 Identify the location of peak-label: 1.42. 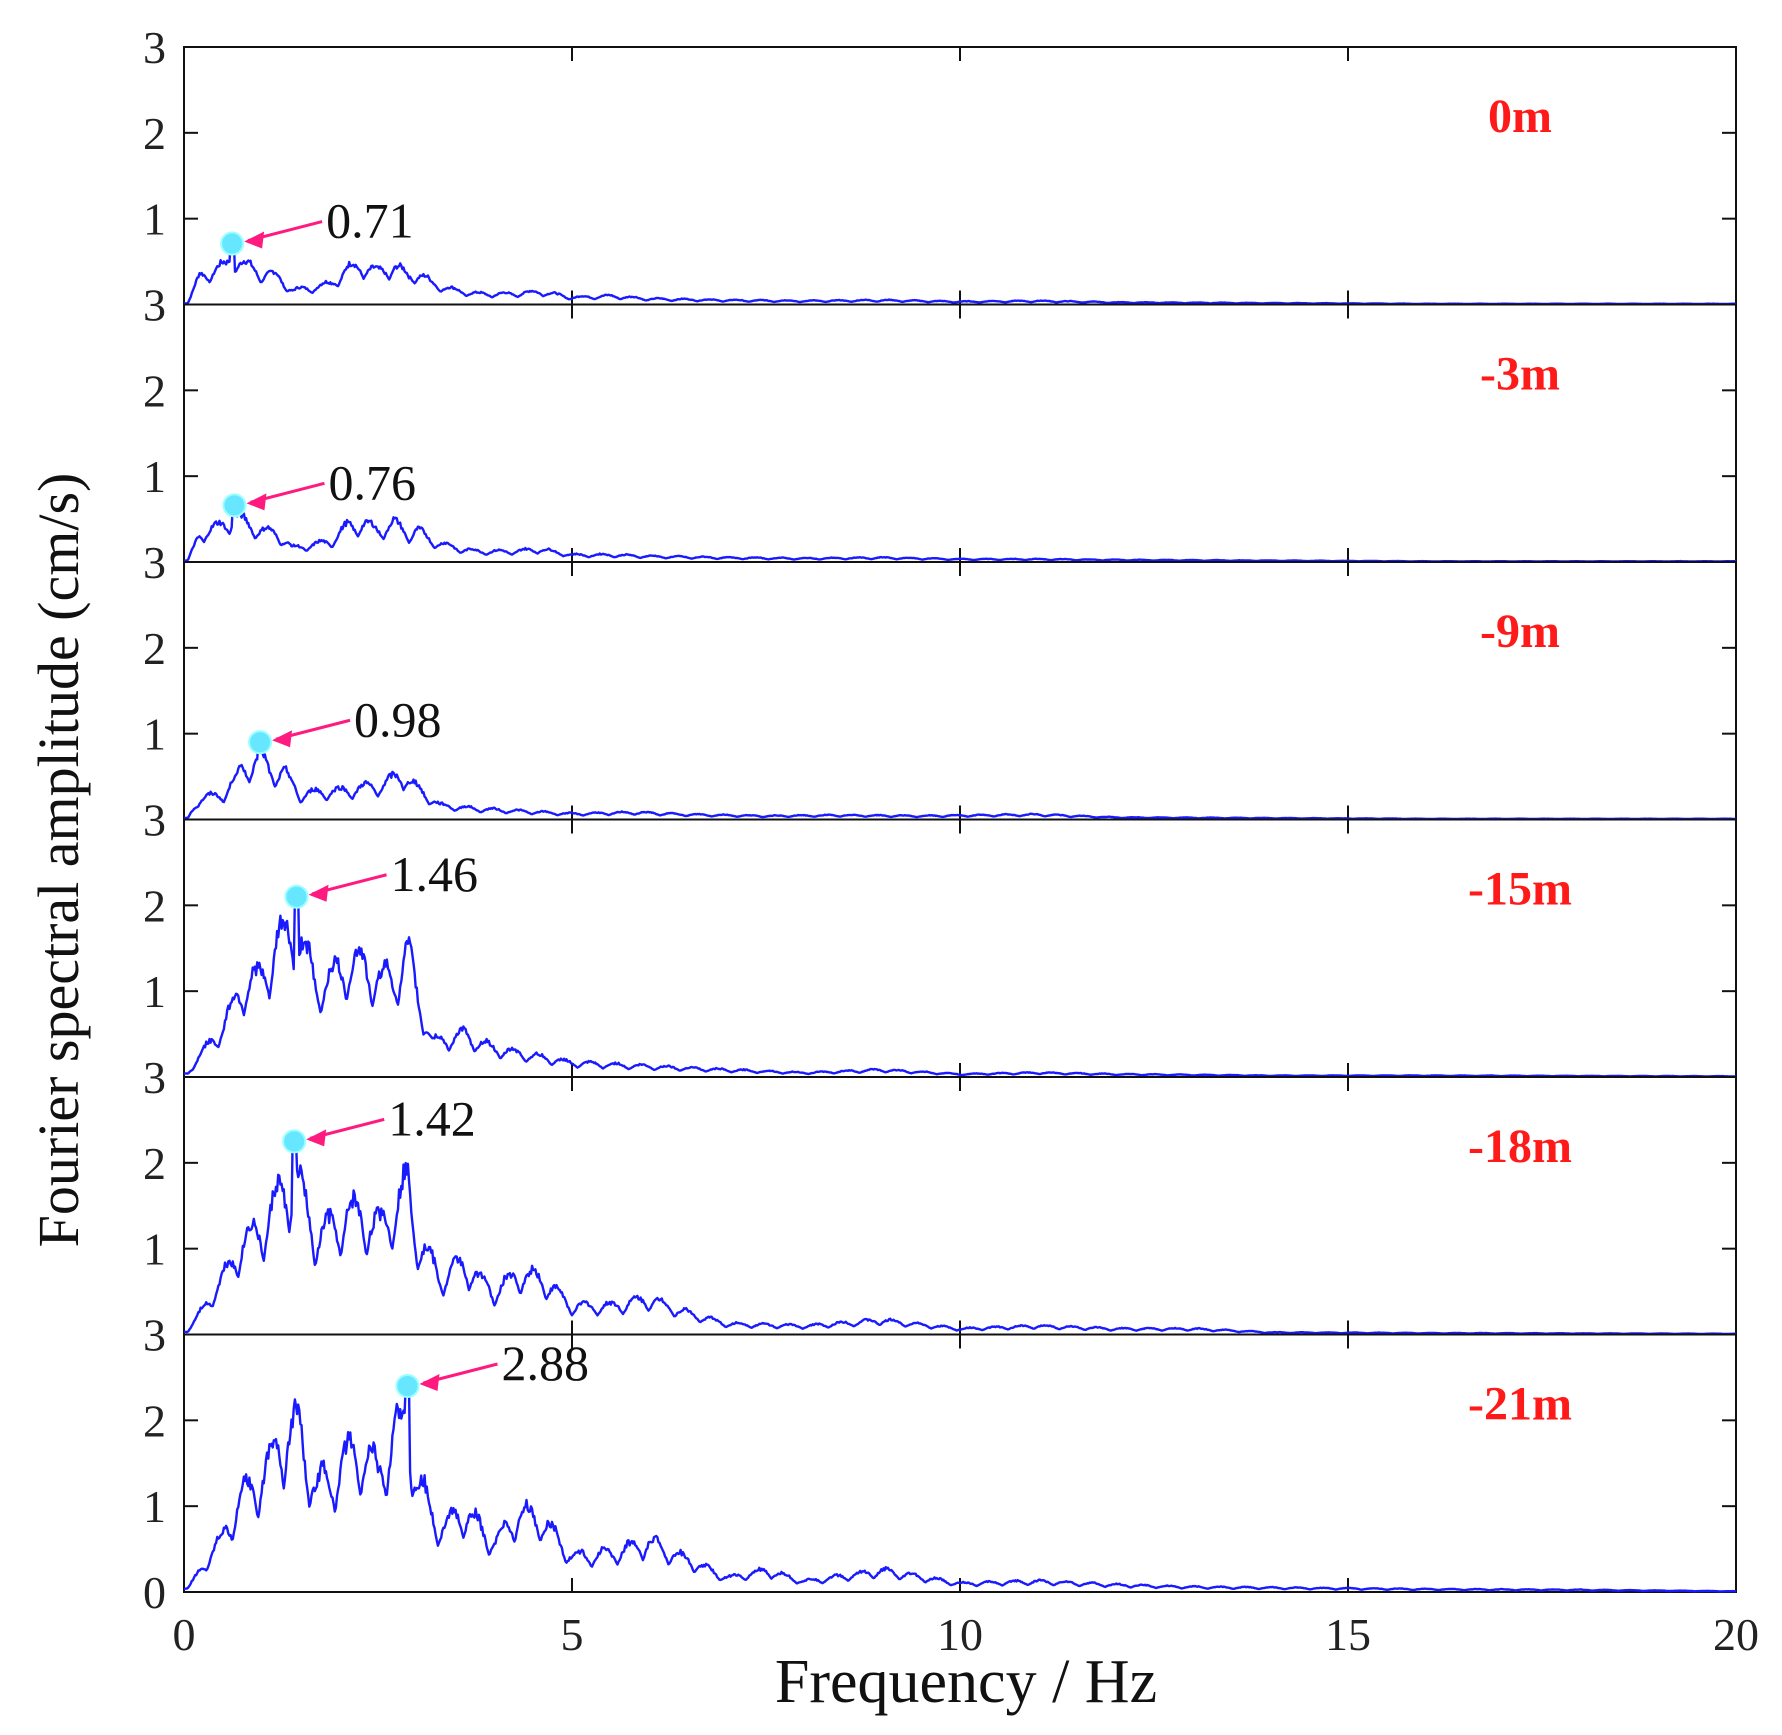
(432, 1118).